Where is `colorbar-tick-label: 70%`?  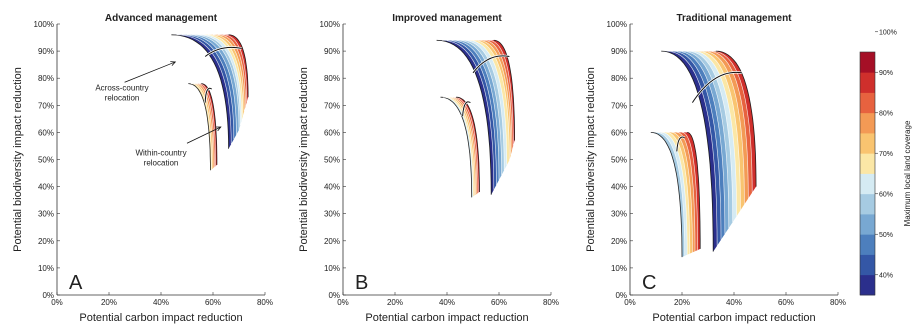
colorbar-tick-label: 70% is located at coordinates (886, 154).